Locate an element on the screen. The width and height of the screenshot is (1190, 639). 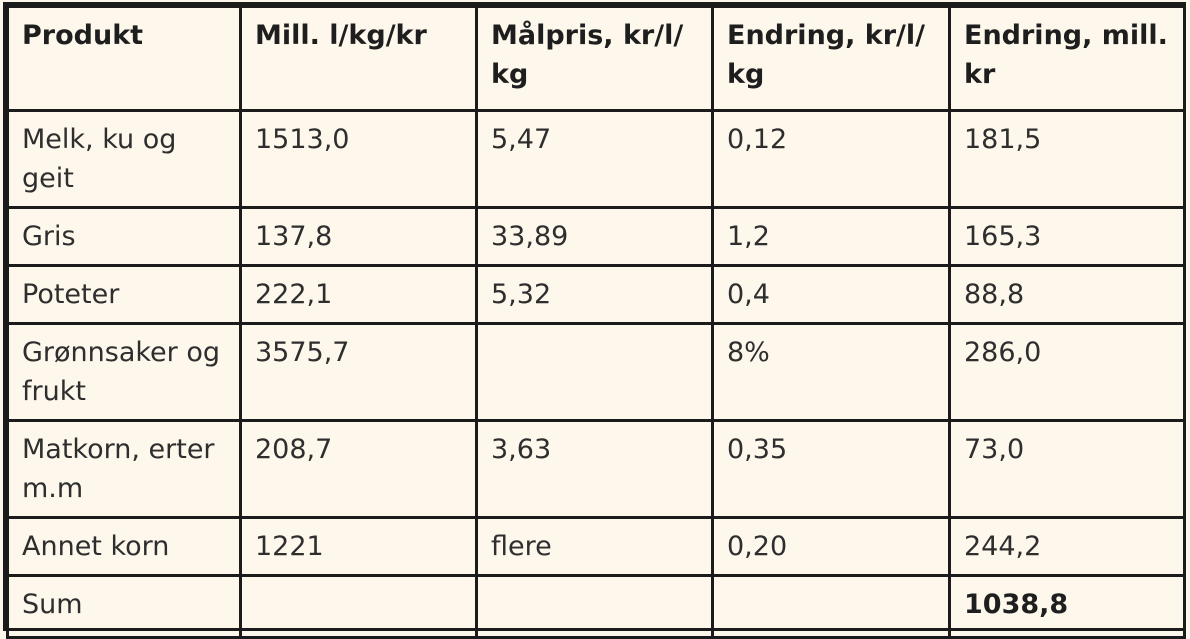
header-endring-mill: Endring, mill. kr is located at coordinates (1067, 58).